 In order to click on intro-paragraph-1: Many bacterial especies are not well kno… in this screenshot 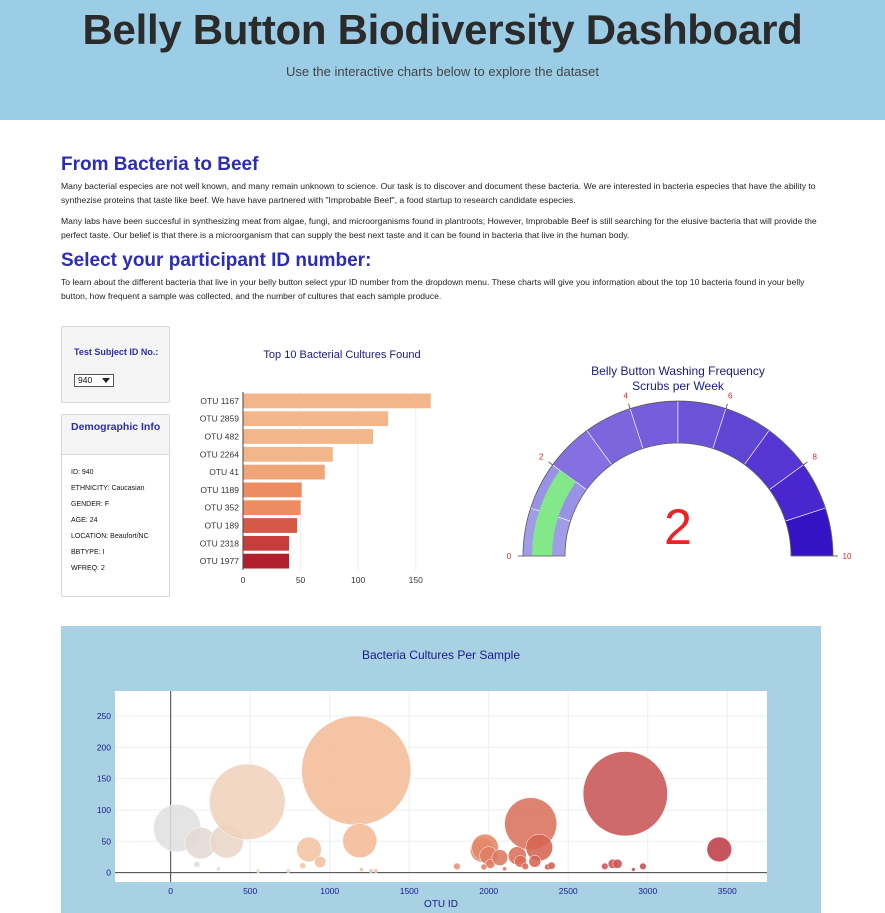, I will do `click(438, 193)`.